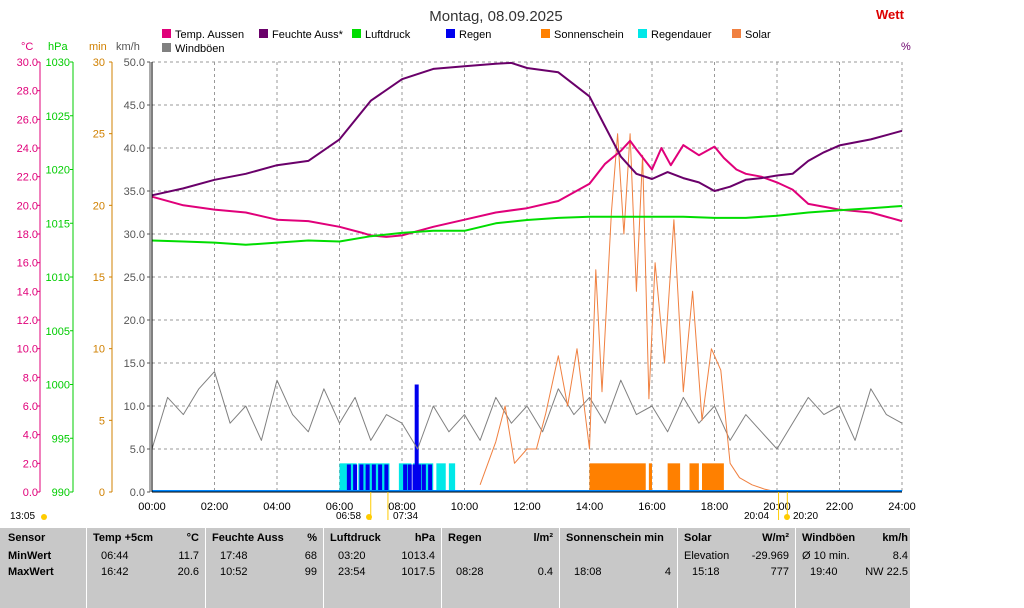 The image size is (1024, 608). What do you see at coordinates (115, 556) in the screenshot?
I see `min-time: 06:44` at bounding box center [115, 556].